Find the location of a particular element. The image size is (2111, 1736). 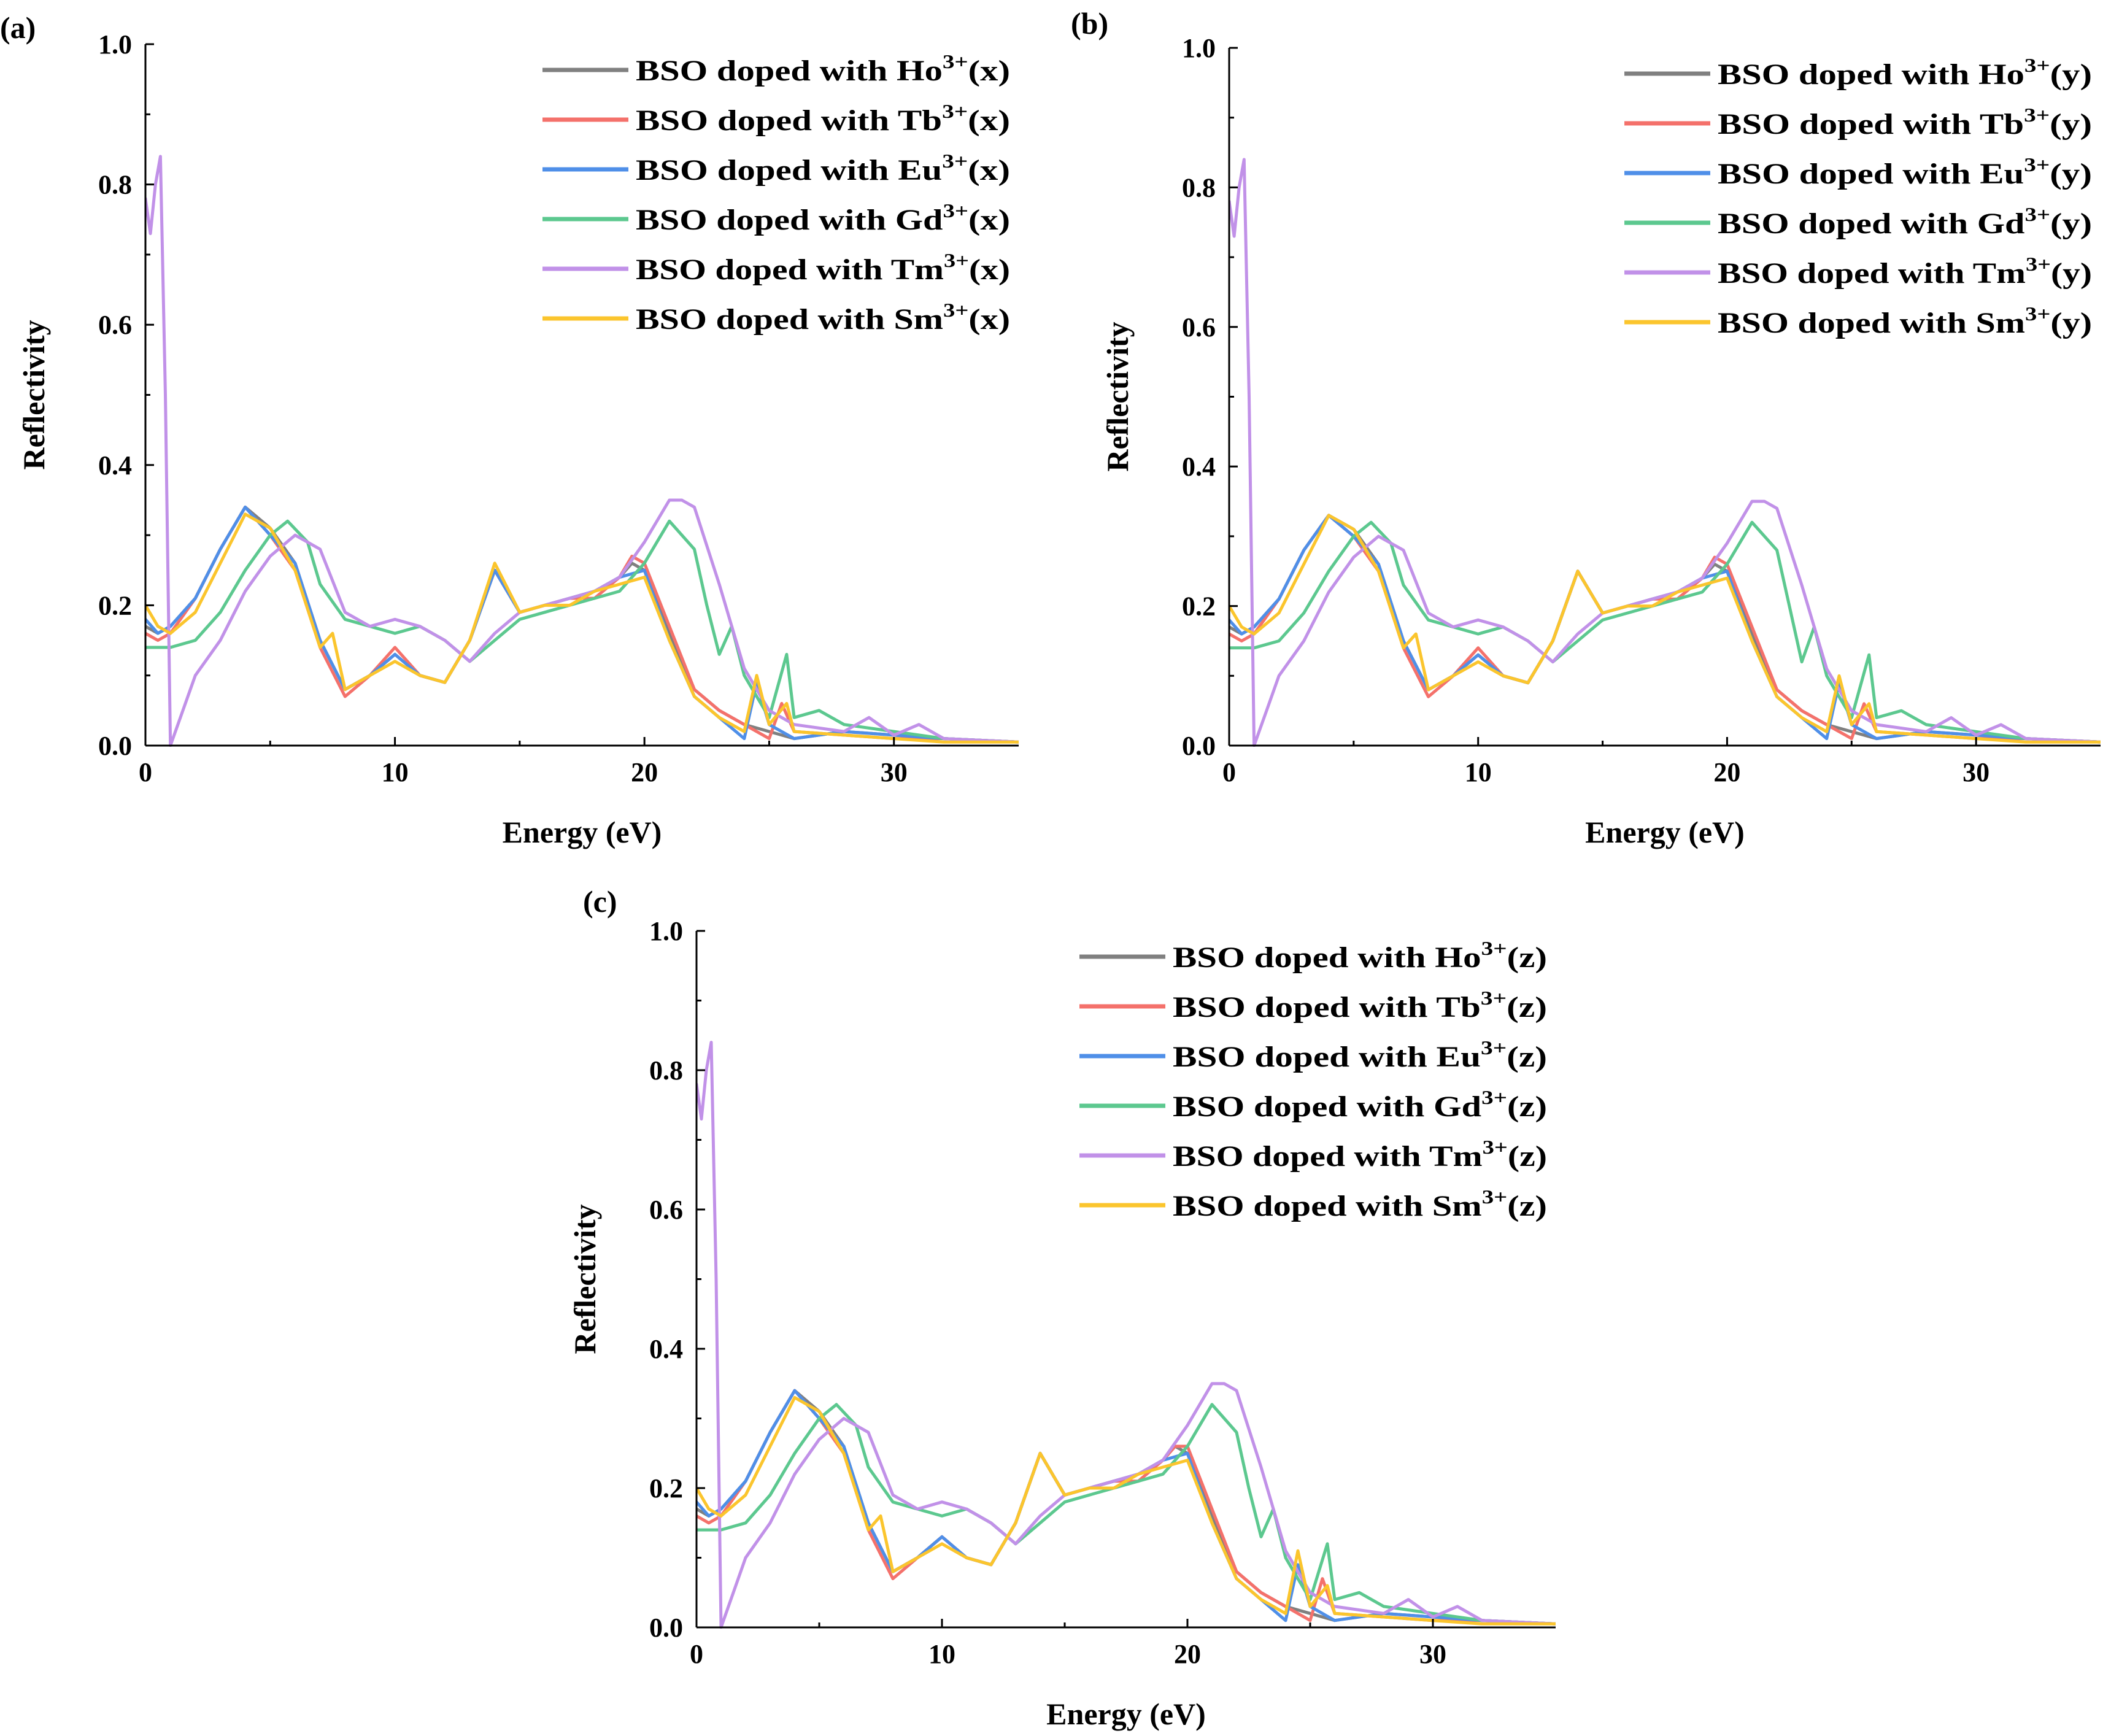

legend-item-sm: BSO doped with Sm 3+ (z) is located at coordinates (1313, 1204).